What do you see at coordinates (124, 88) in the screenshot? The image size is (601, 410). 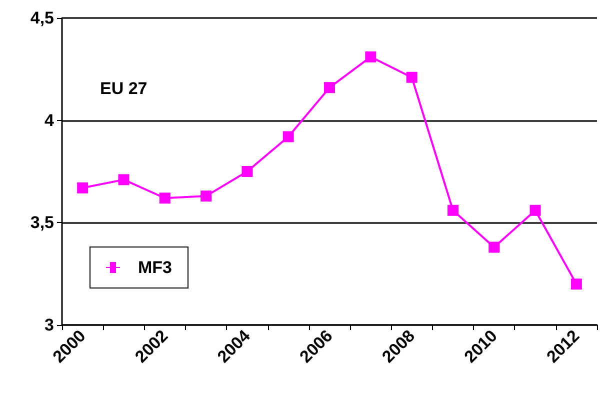 I see `annotation: EU 27` at bounding box center [124, 88].